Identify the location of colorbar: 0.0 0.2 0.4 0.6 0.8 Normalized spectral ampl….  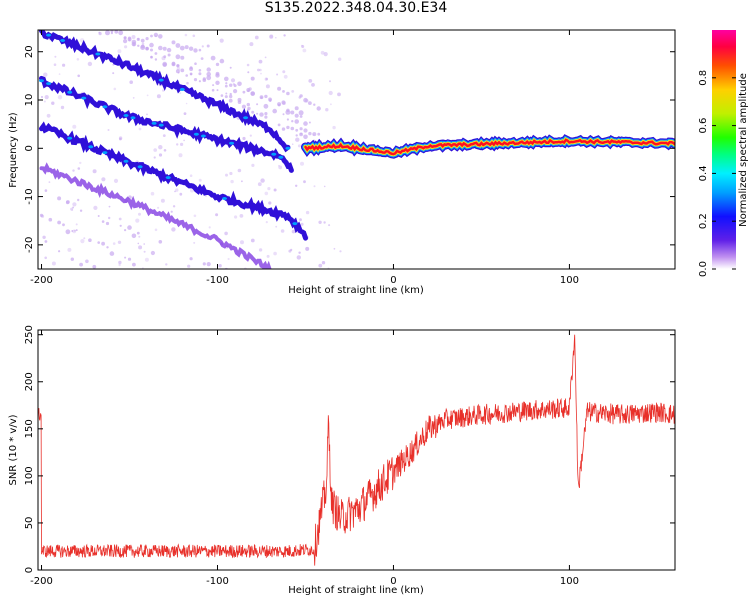
(723, 153).